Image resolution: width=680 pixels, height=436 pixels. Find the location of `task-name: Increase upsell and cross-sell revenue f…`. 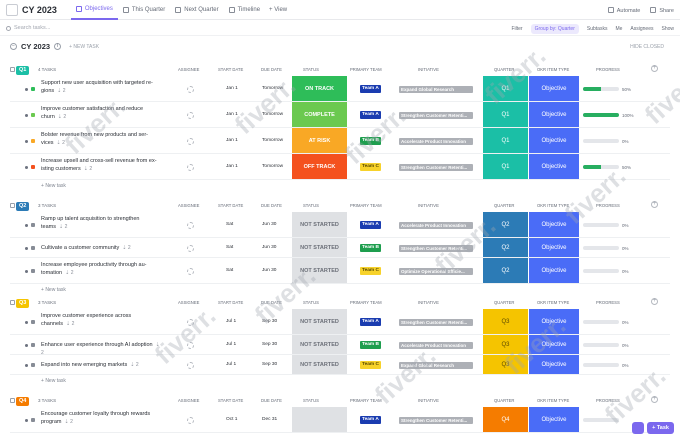

task-name: Increase upsell and cross-sell revenue f… is located at coordinates (101, 165).